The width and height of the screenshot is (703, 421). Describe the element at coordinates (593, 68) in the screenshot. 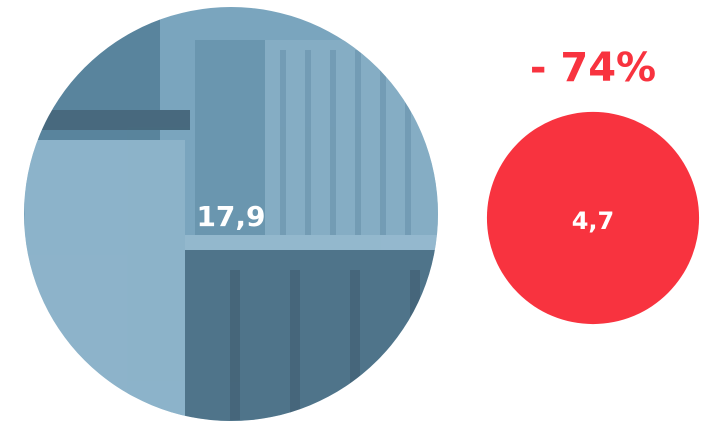

I see `change-annotation: - 74%` at that location.